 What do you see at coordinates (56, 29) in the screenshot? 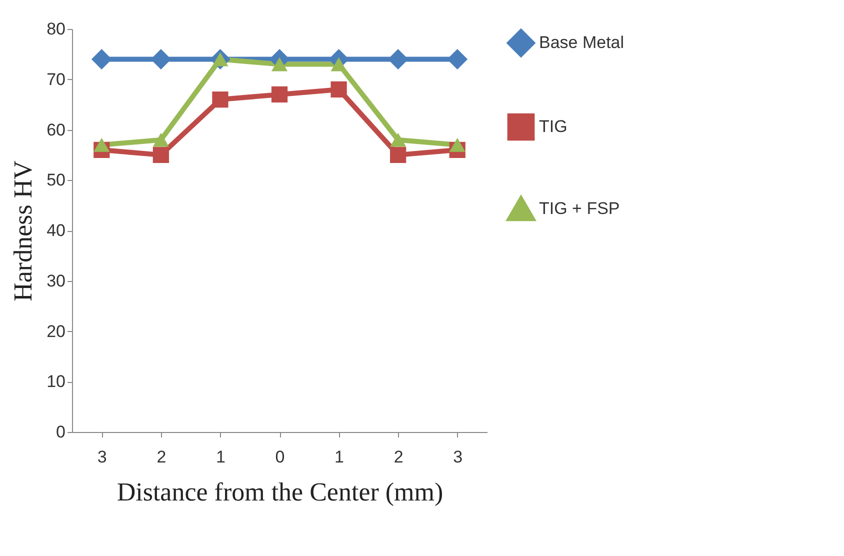
I see `y-tick-label: 80` at bounding box center [56, 29].